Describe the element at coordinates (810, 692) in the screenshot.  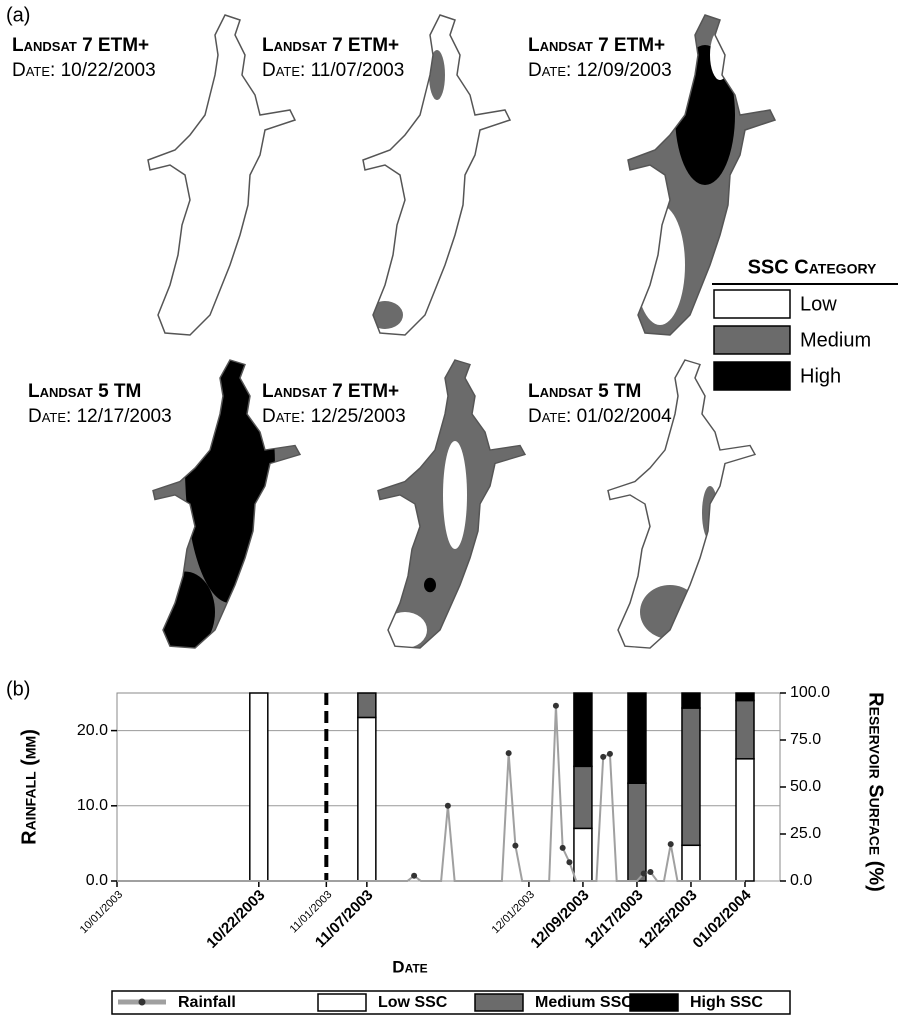
I see `y2-tick-label: 100.0` at that location.